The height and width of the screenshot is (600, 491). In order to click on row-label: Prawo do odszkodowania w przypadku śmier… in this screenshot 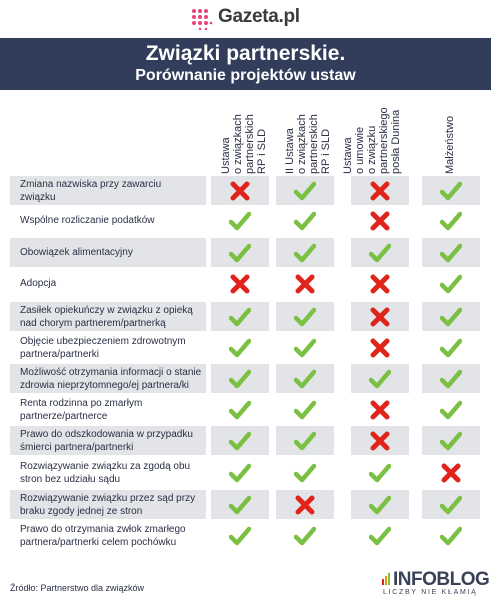, I will do `click(106, 441)`.